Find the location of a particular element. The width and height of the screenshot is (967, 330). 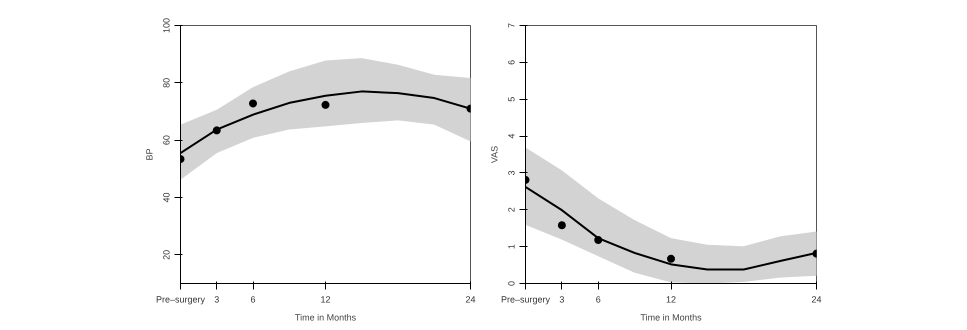

y-tick-label: 2 is located at coordinates (511, 209).